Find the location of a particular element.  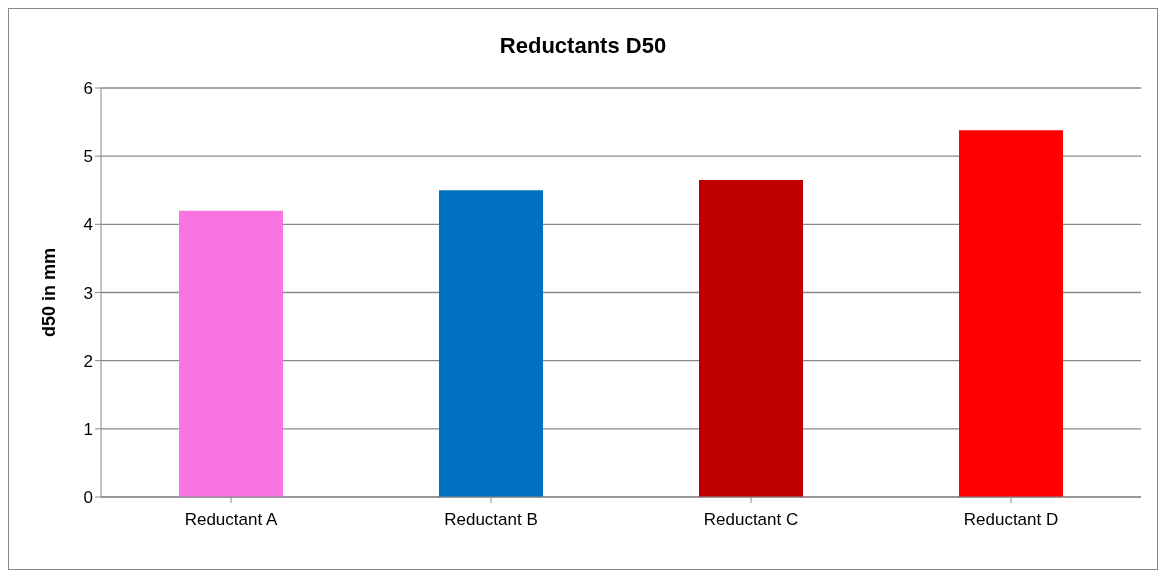

y-tick-label: 3 is located at coordinates (88, 293).